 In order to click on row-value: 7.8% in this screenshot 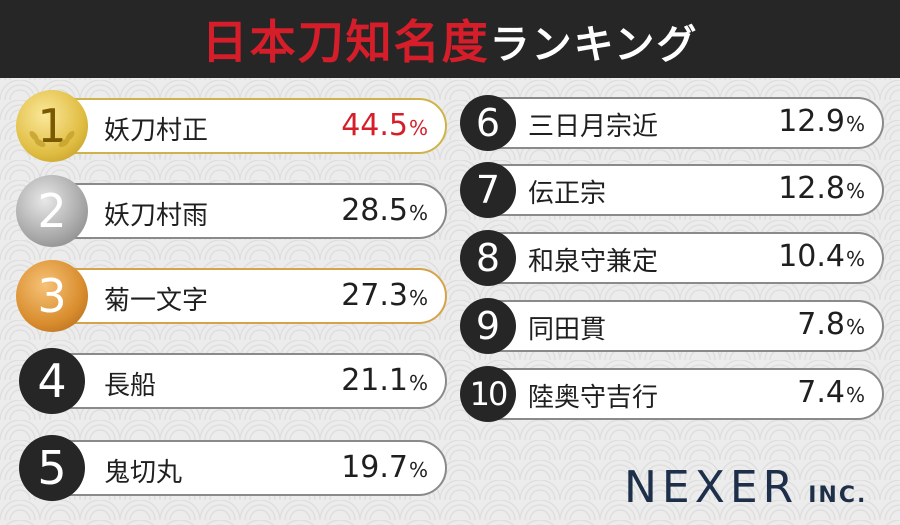, I will do `click(831, 324)`.